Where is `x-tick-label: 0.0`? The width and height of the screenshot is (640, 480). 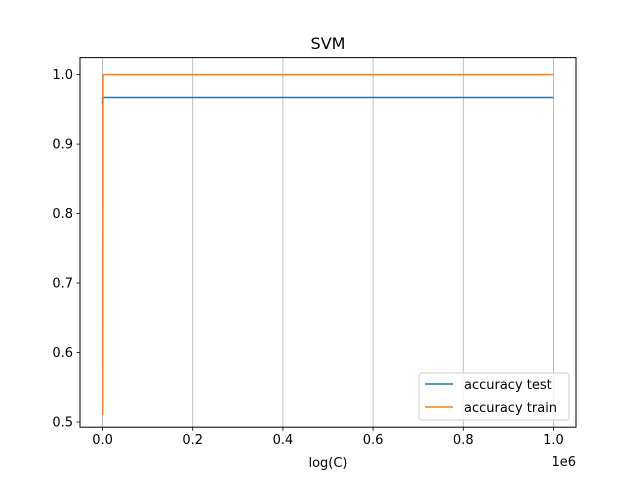 x-tick-label: 0.0 is located at coordinates (102, 440).